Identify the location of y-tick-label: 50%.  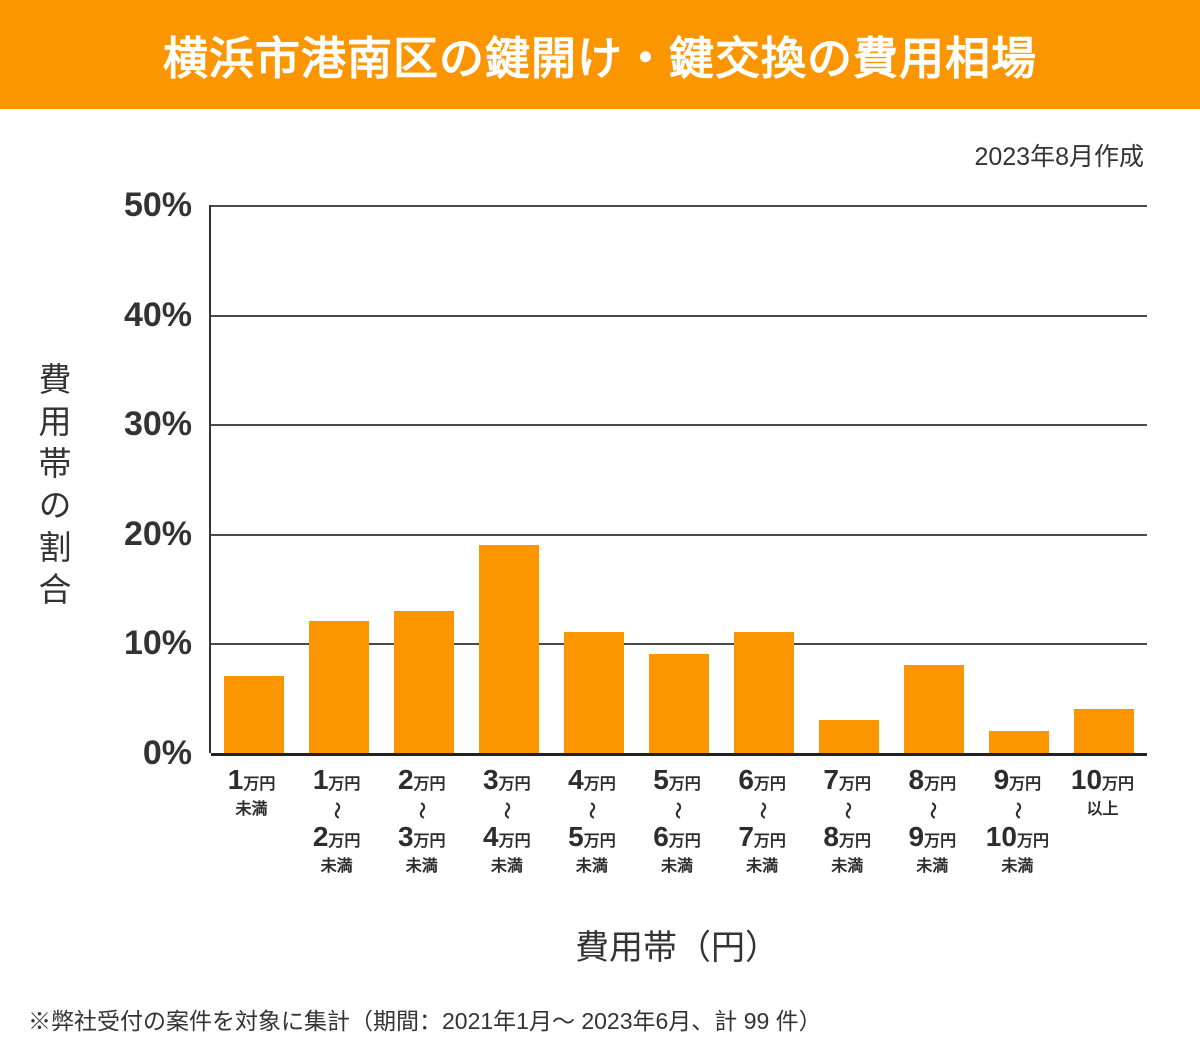
(157, 205).